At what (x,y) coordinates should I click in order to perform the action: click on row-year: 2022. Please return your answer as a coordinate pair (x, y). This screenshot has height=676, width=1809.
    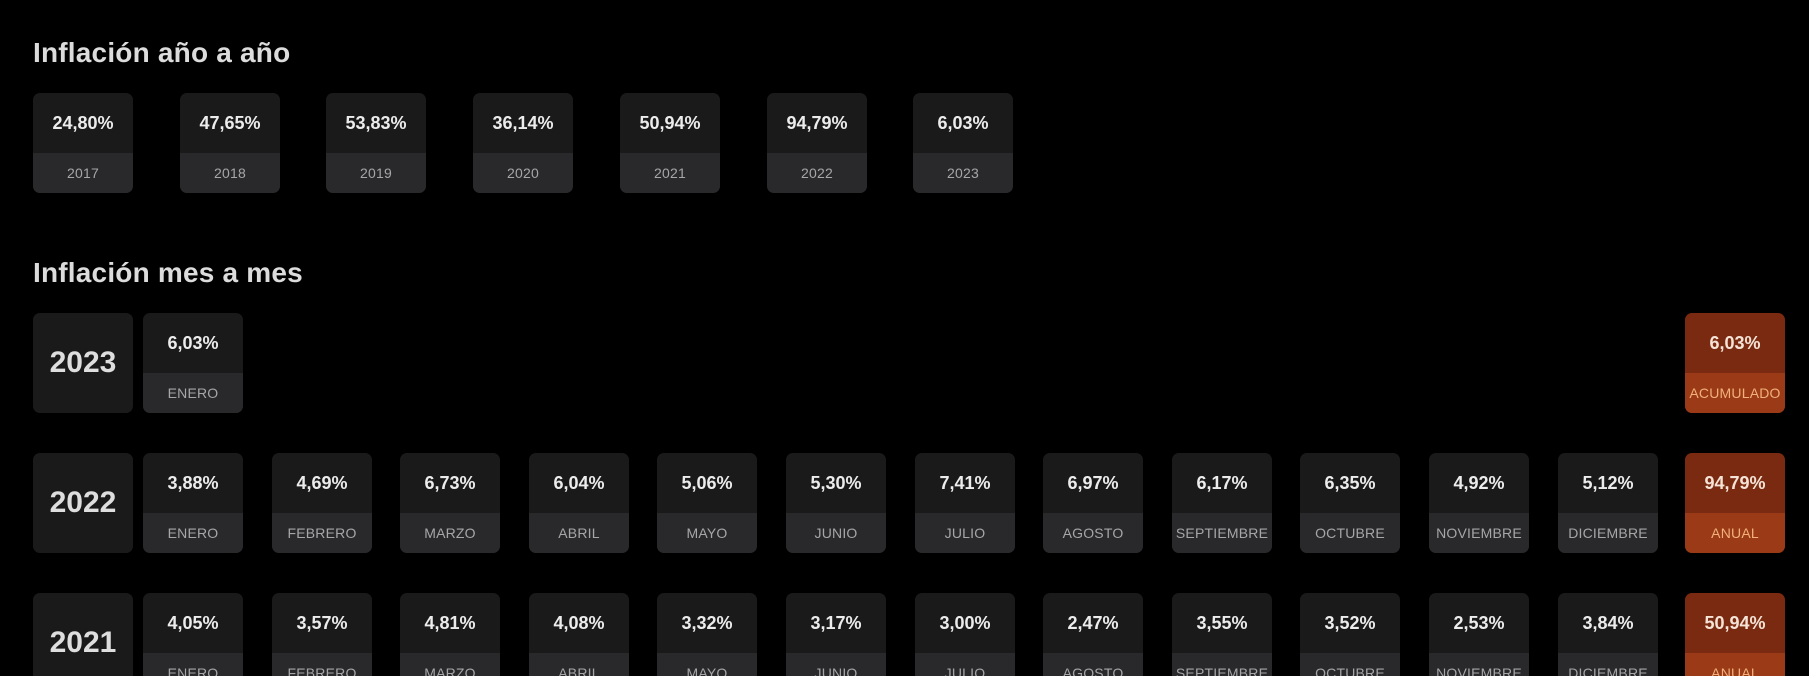
    Looking at the image, I should click on (83, 503).